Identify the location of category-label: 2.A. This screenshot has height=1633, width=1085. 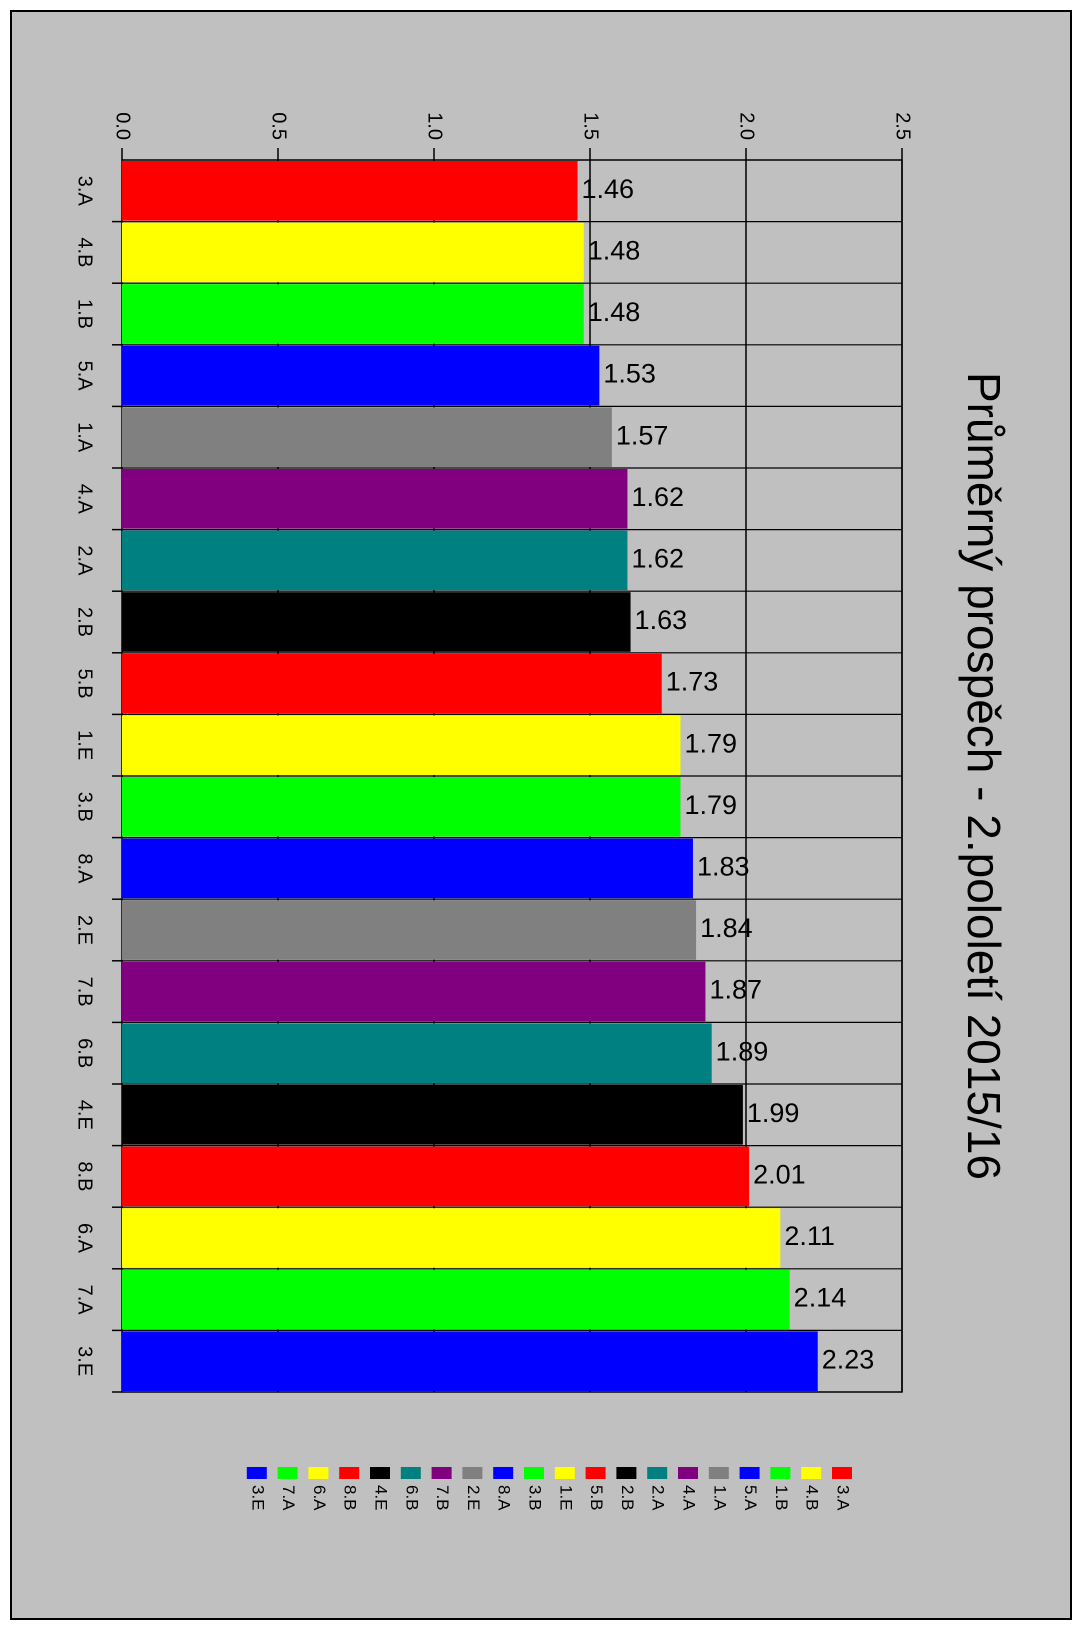
(85, 560).